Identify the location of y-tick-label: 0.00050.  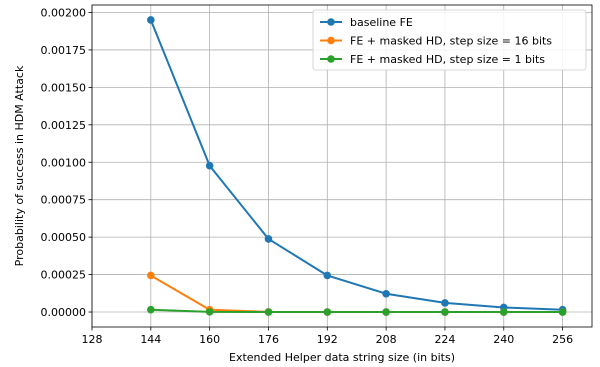
(64, 237).